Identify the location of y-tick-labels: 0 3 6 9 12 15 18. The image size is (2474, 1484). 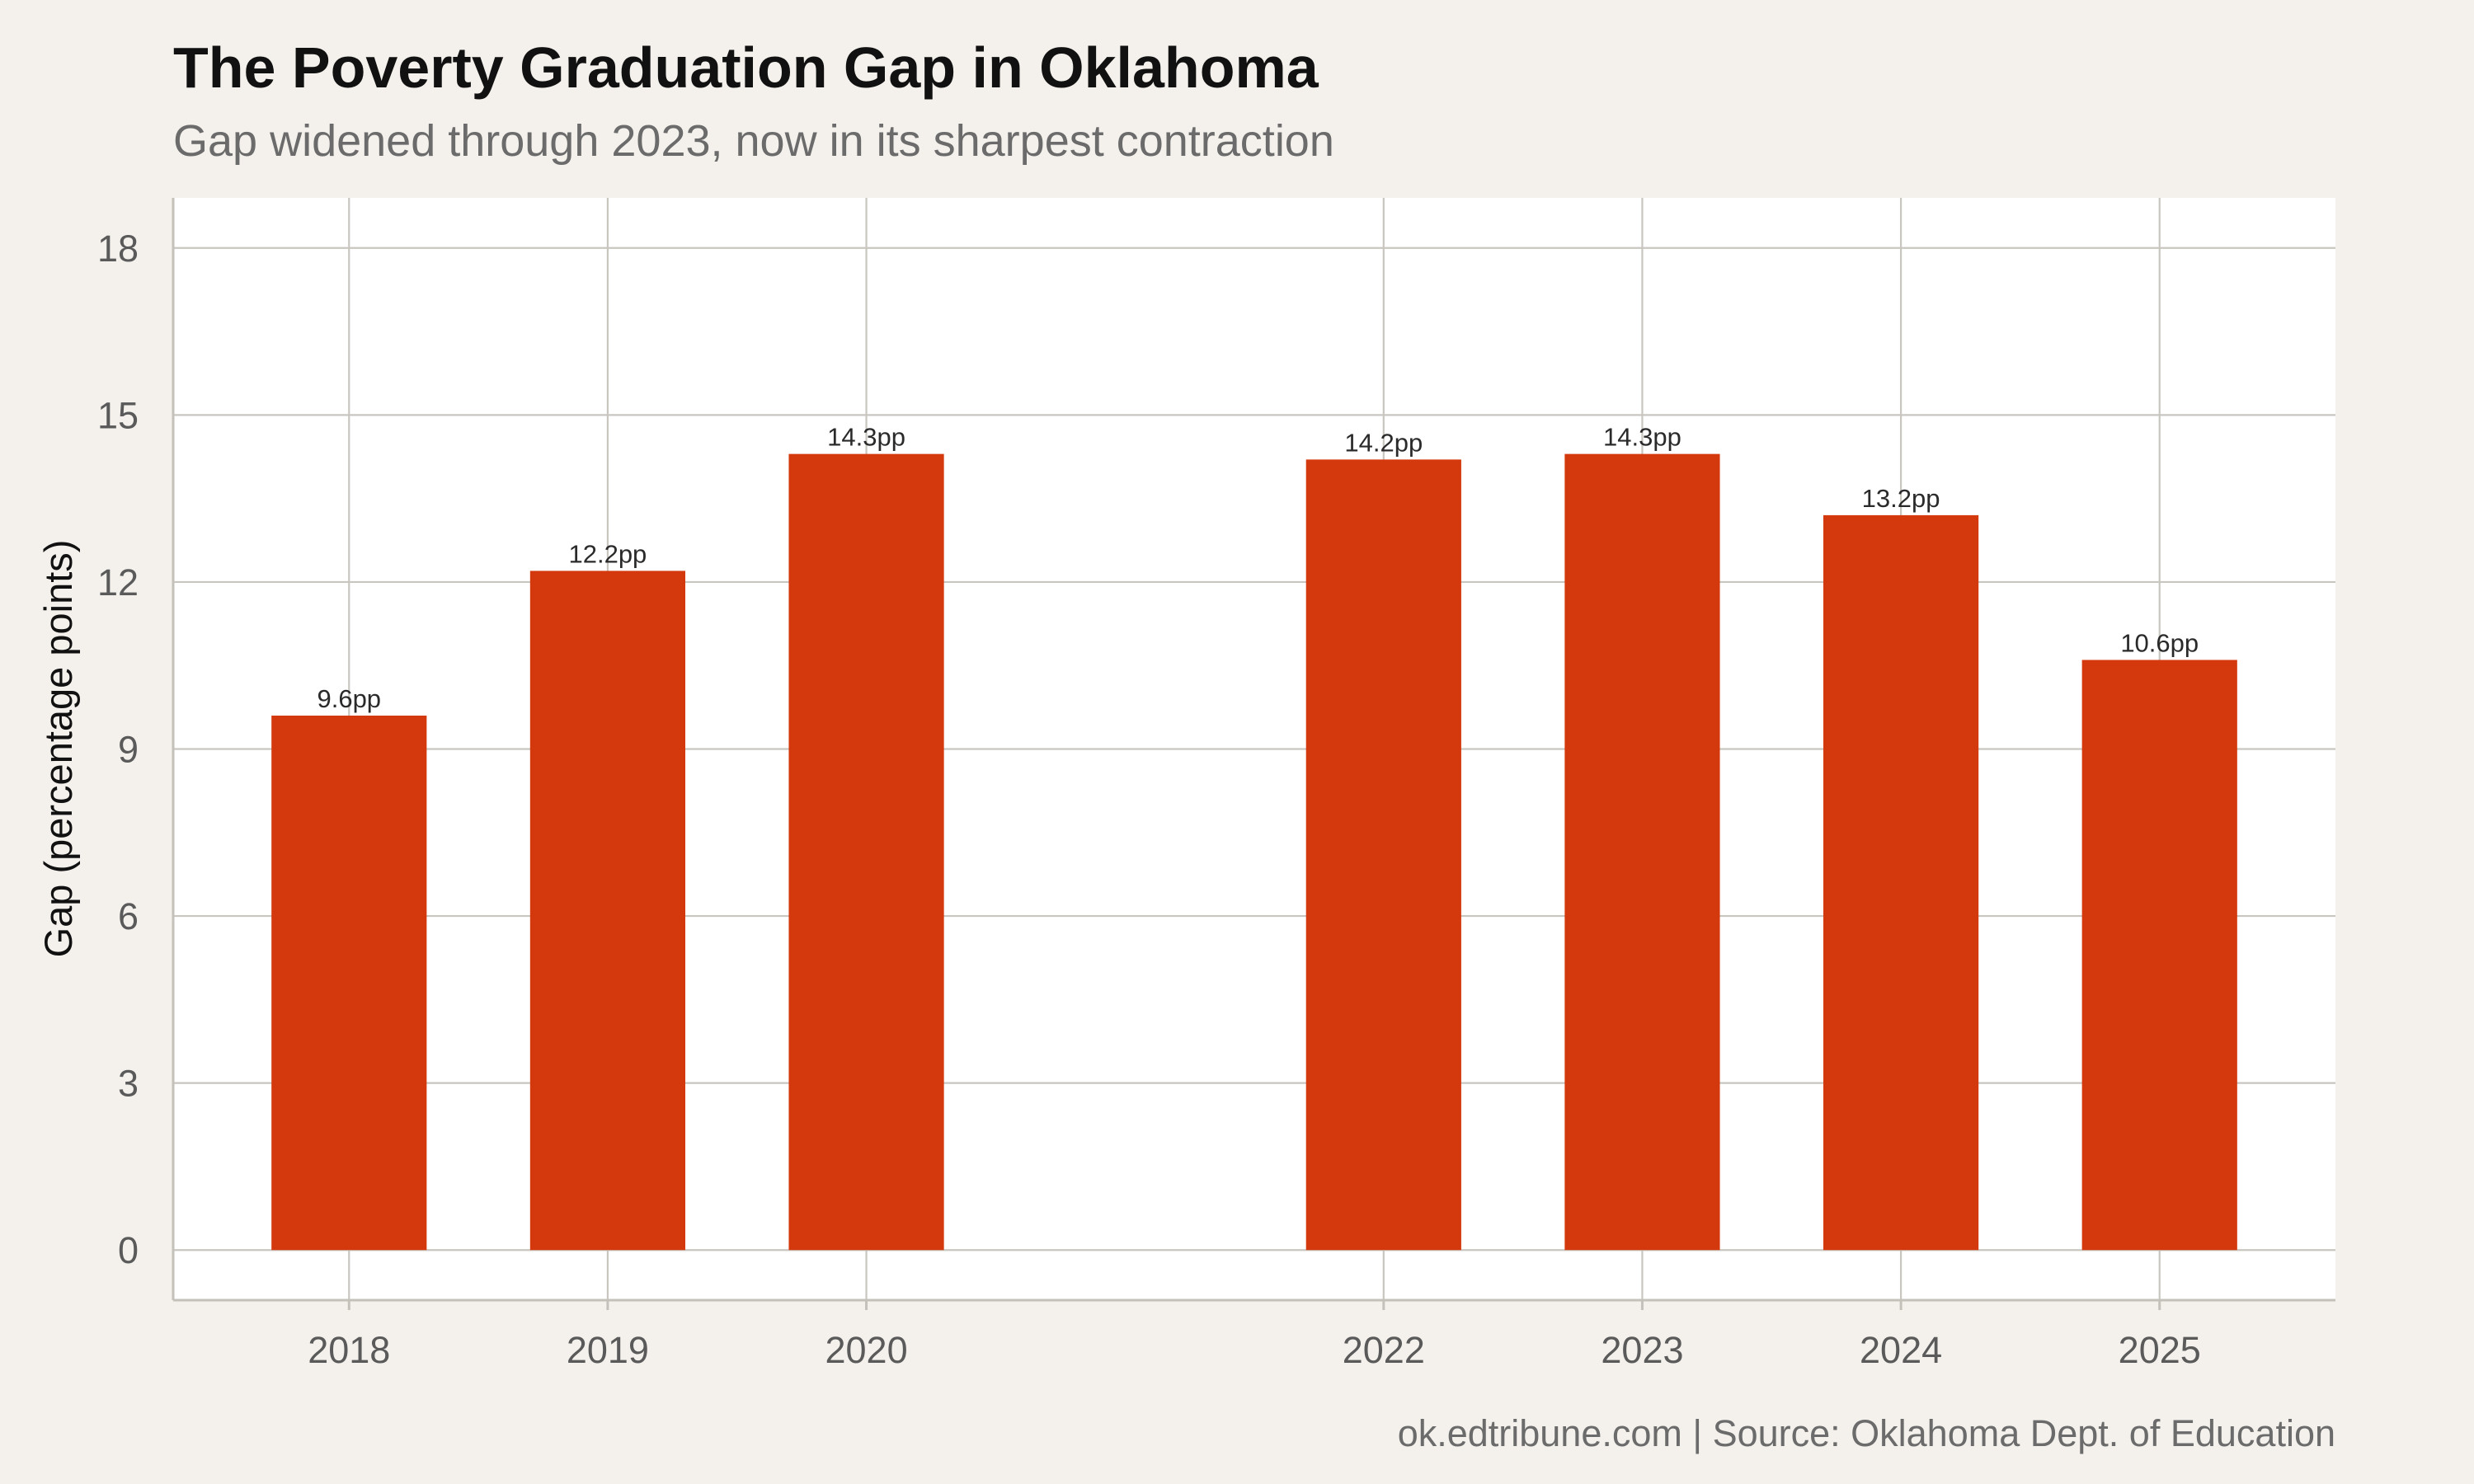
(118, 749).